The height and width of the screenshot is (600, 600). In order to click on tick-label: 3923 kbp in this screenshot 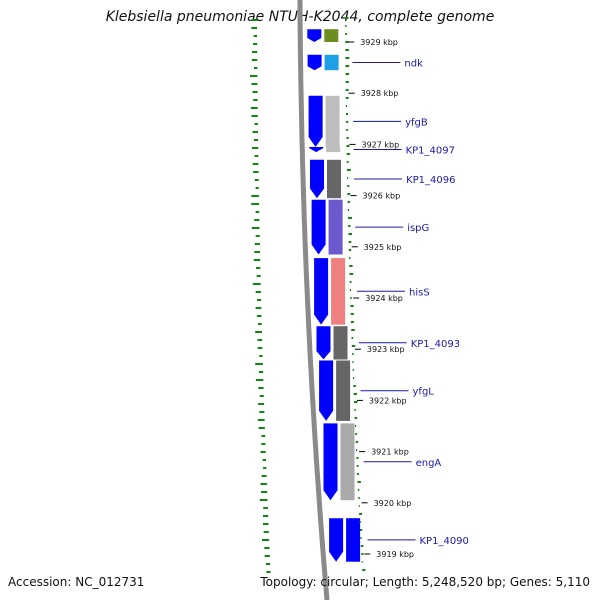, I will do `click(386, 349)`.